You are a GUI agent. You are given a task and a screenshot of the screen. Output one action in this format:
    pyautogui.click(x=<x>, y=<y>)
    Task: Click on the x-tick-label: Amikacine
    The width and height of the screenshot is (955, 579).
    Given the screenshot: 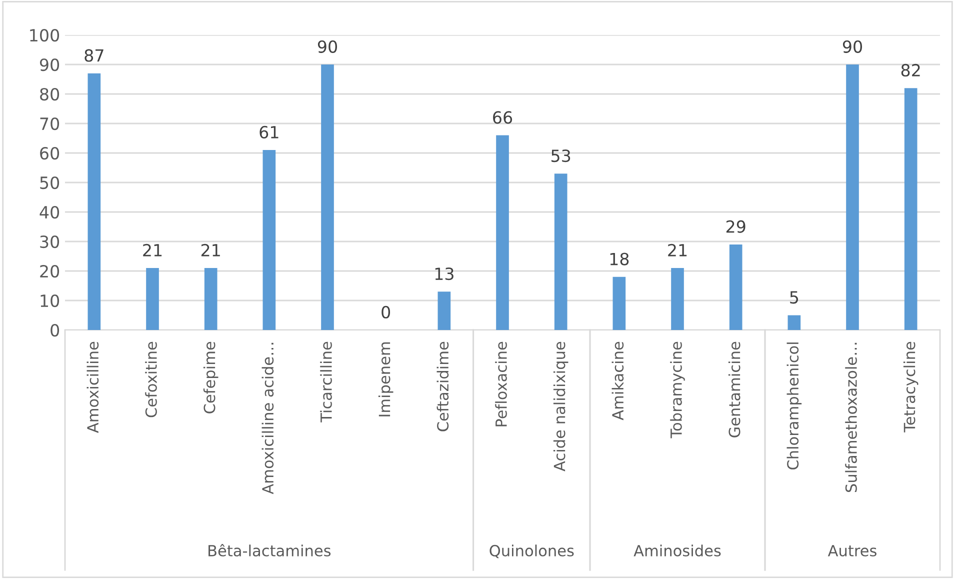 What is the action you would take?
    pyautogui.click(x=618, y=381)
    